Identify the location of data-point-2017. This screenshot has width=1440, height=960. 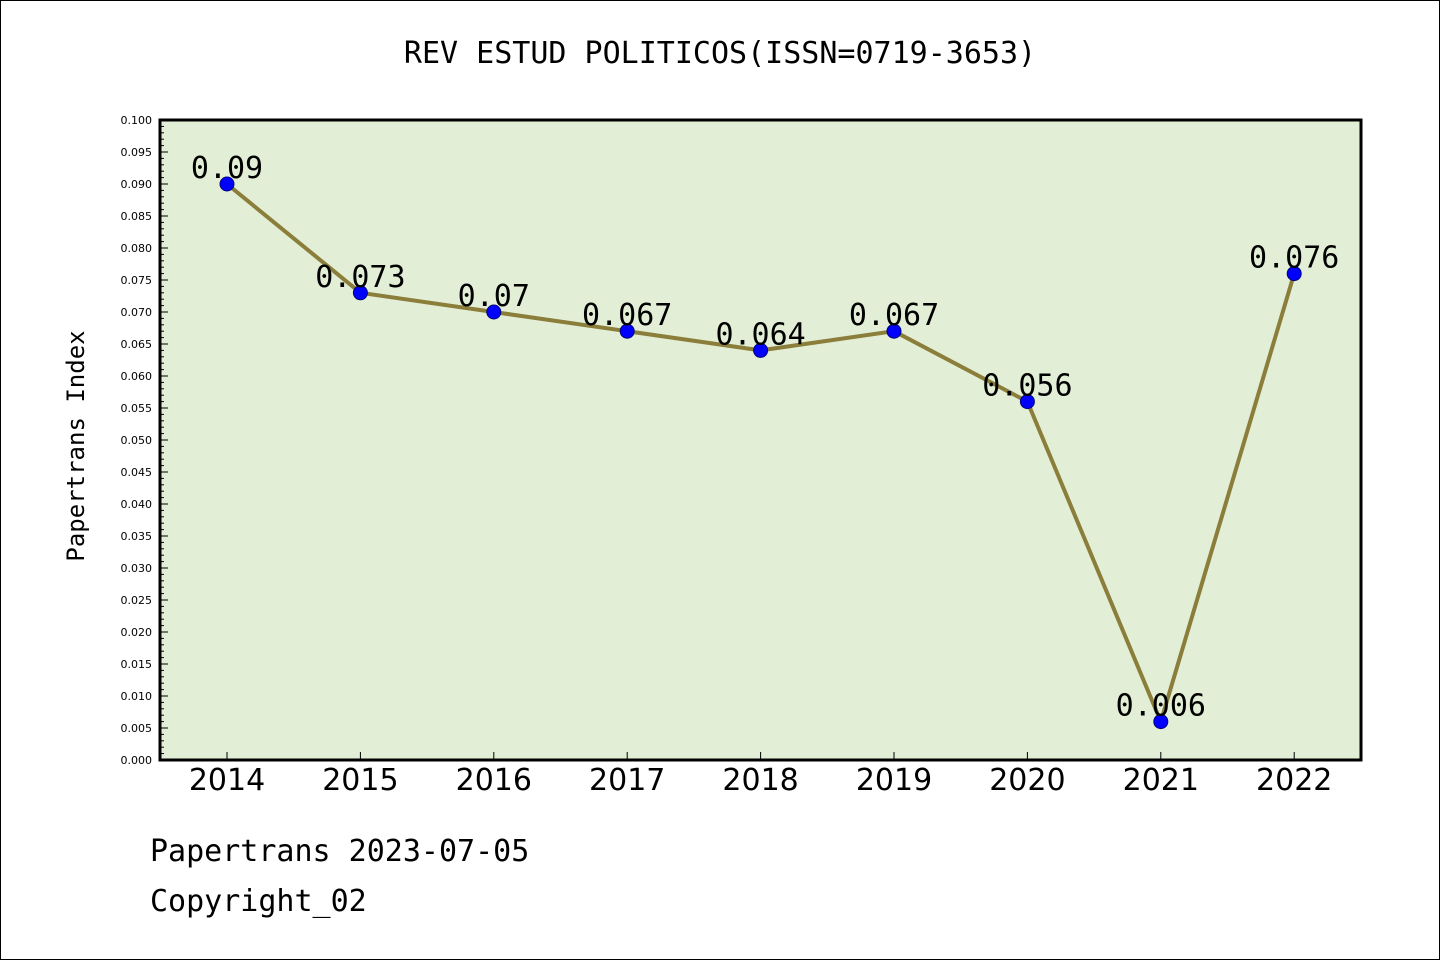
(627, 331).